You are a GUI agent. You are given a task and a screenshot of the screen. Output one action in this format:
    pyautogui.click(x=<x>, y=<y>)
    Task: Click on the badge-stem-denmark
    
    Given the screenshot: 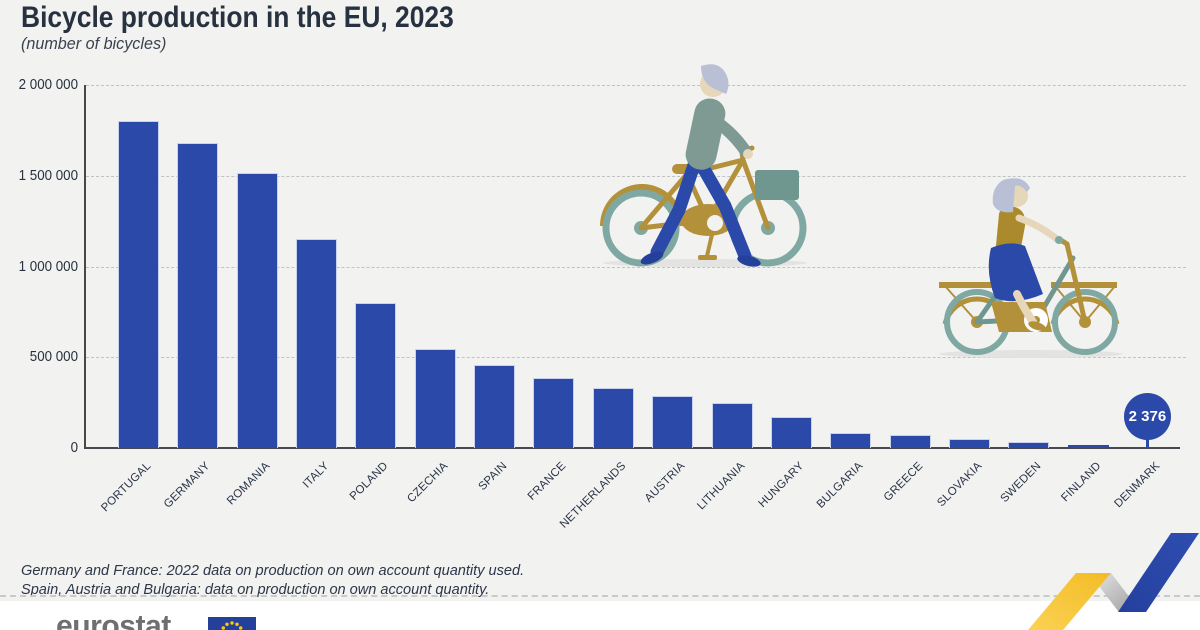 What is the action you would take?
    pyautogui.click(x=1147, y=442)
    